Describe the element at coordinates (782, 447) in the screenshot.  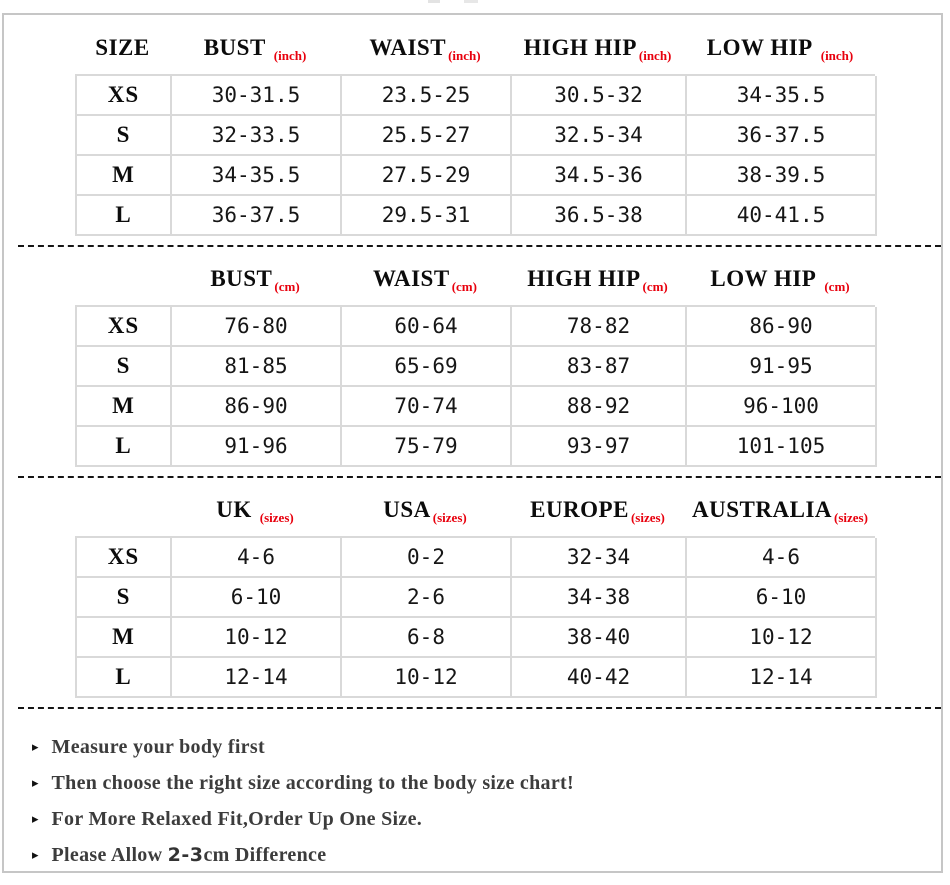
I see `measurement-cell: 101-105` at that location.